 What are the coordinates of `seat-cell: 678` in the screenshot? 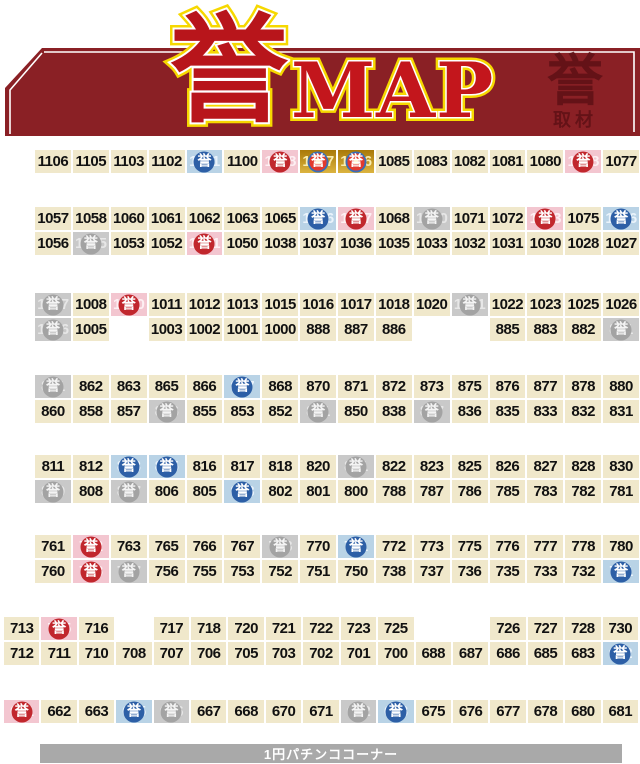 It's located at (545, 711).